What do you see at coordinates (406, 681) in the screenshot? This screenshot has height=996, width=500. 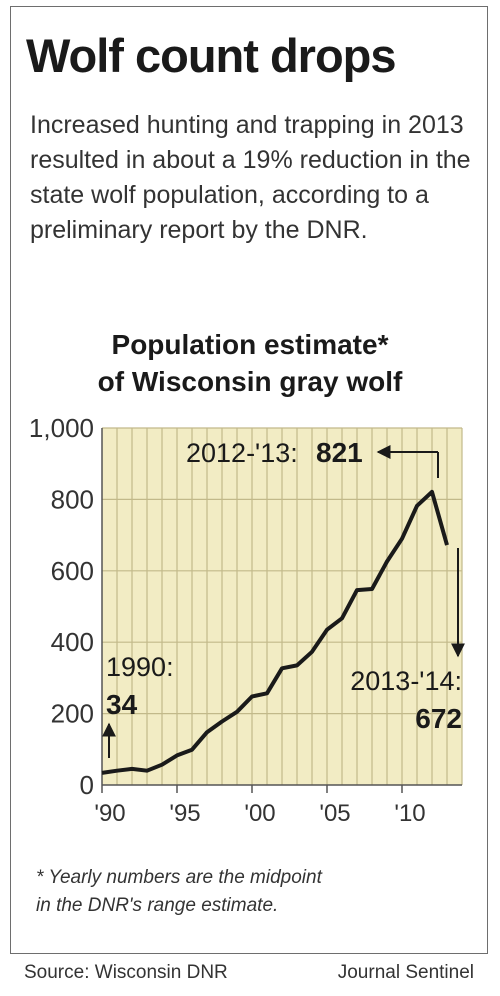 I see `annotation-2013-label: 2013-'14:` at bounding box center [406, 681].